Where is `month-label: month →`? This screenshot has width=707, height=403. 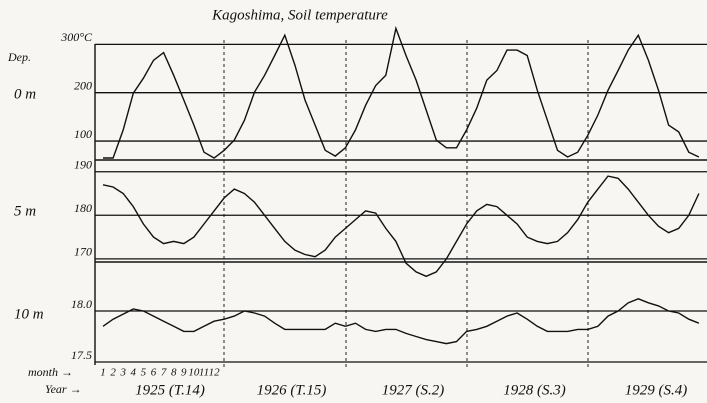
month-label: month → is located at coordinates (50, 372).